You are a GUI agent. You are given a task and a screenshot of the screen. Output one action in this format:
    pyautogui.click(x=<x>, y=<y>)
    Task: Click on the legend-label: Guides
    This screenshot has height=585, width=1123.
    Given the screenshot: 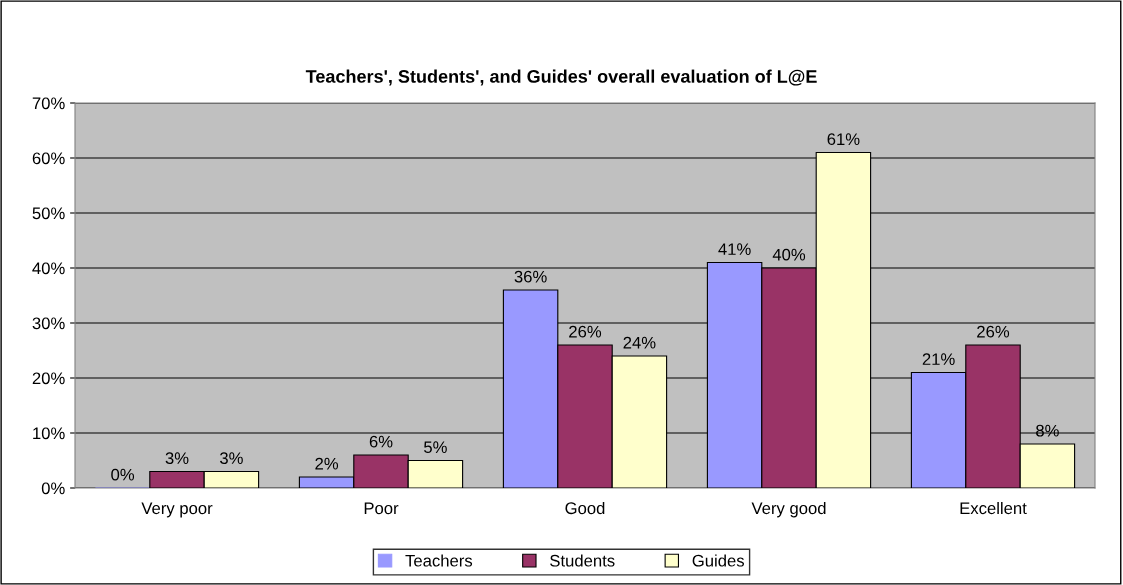 What is the action you would take?
    pyautogui.click(x=718, y=560)
    